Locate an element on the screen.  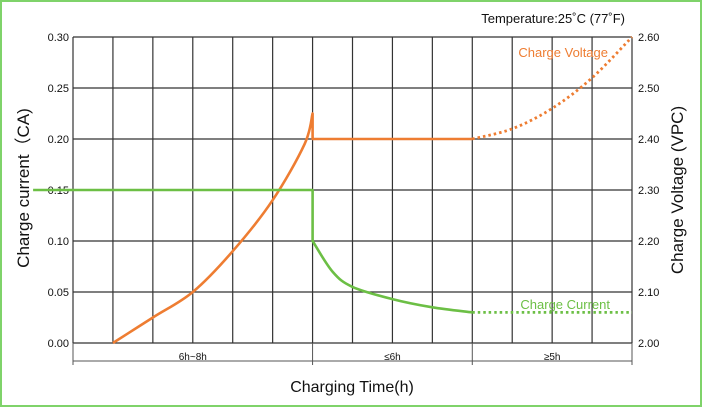
temperature-note: Temperature:25˚C (77˚F) is located at coordinates (553, 18).